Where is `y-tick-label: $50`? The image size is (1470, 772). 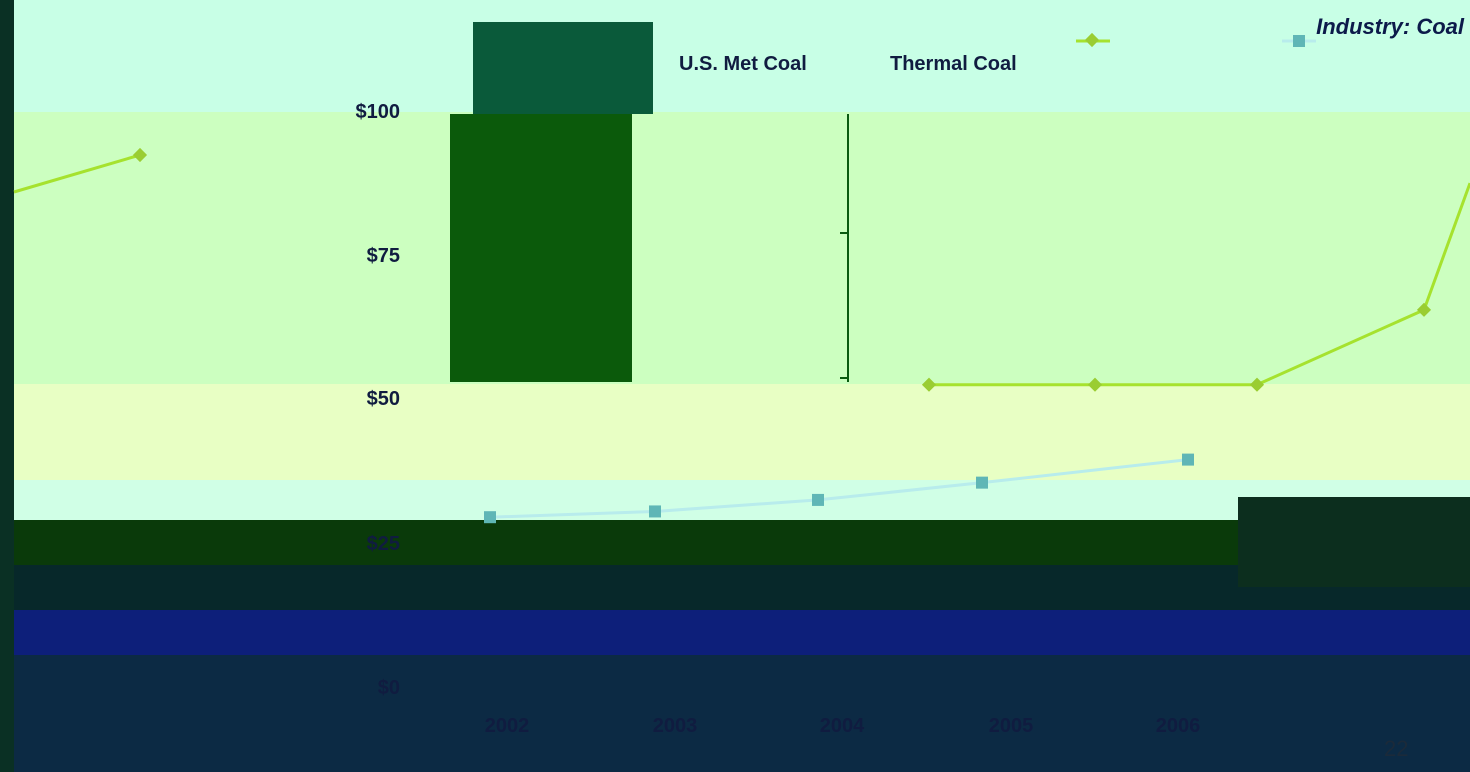 y-tick-label: $50 is located at coordinates (383, 399).